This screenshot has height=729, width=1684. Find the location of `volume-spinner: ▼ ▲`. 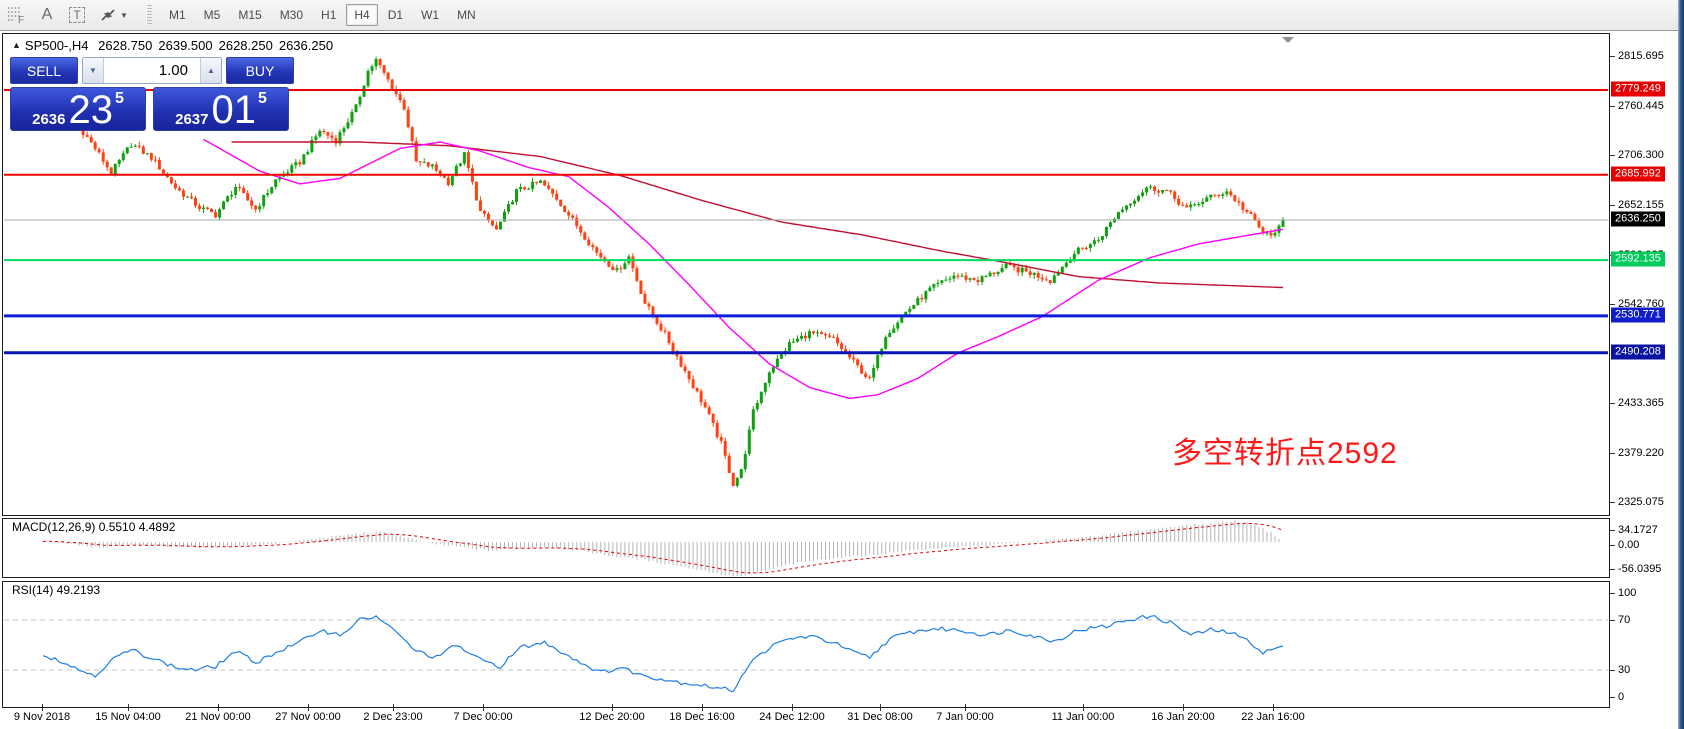

volume-spinner: ▼ ▲ is located at coordinates (152, 70).